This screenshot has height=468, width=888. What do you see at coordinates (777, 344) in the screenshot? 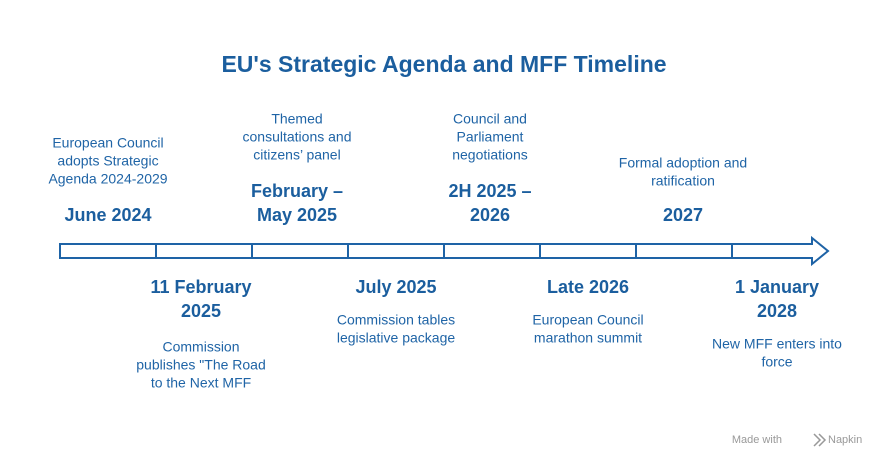
I see `event-description: New MFF enters into` at bounding box center [777, 344].